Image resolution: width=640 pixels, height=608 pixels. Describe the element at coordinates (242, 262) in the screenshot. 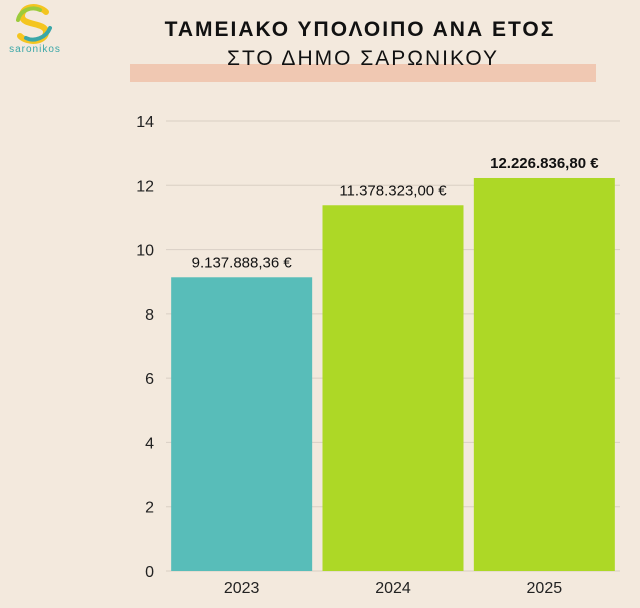

I see `data-label: 9.137.888,36 €` at that location.